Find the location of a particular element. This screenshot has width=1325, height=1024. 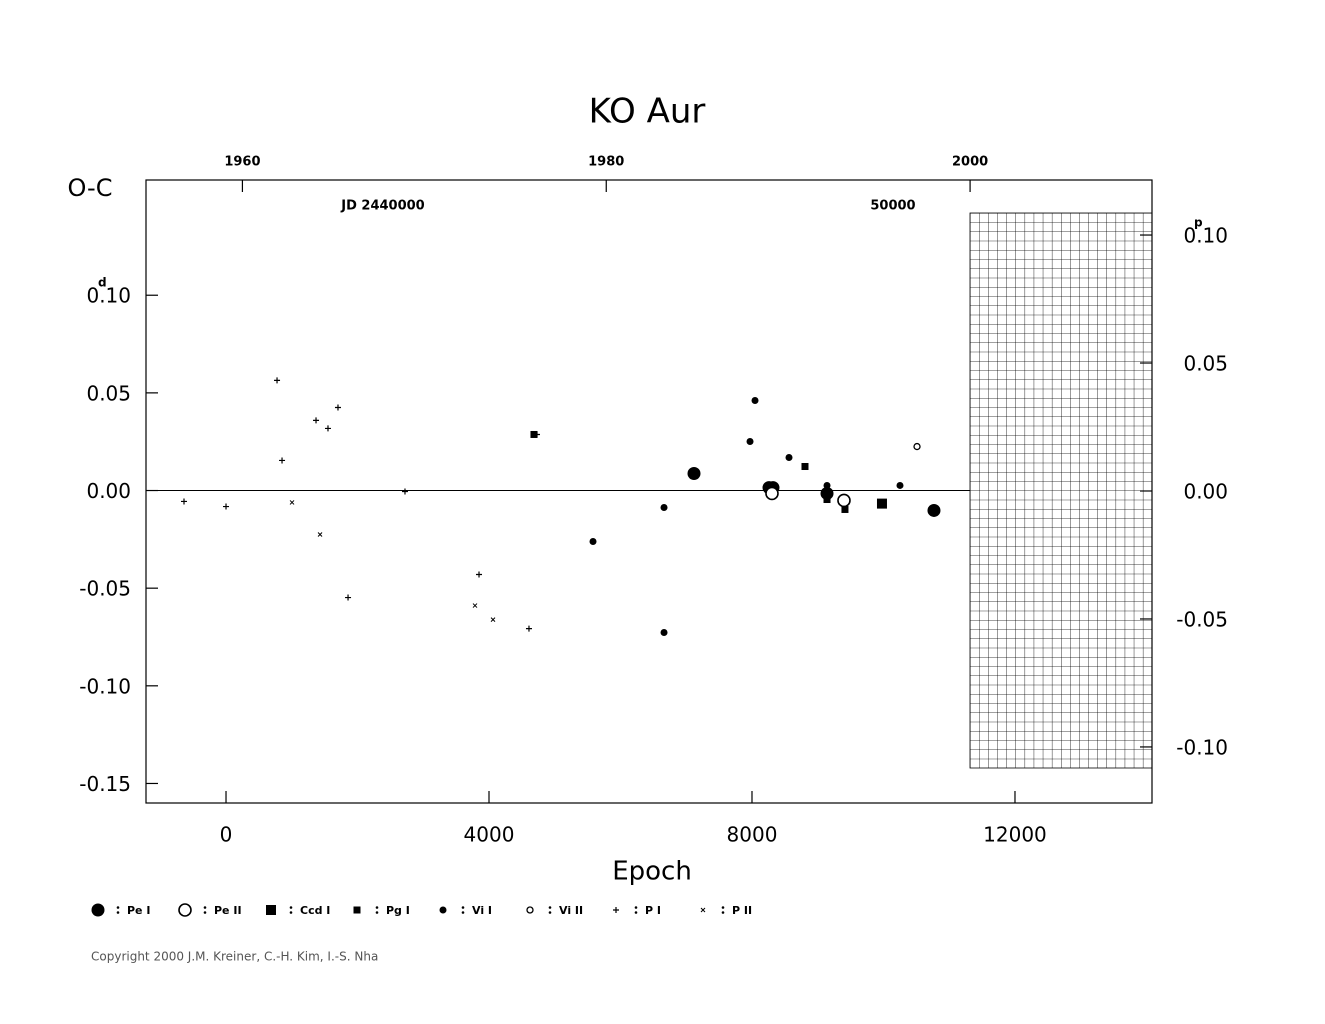

y-tick-label: -0.15 is located at coordinates (105, 784).